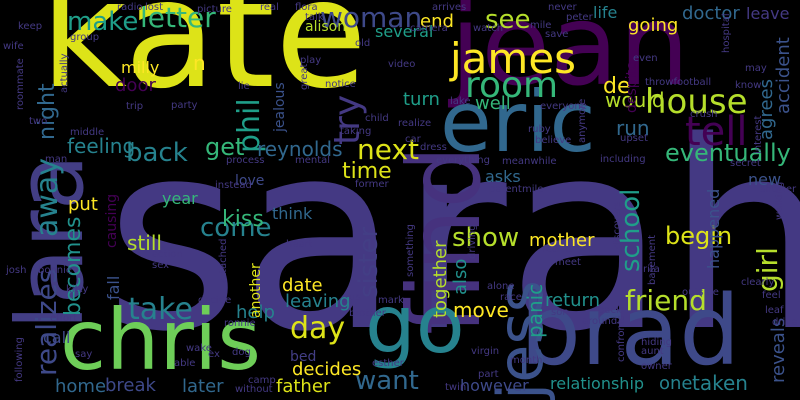 This screenshot has width=800, height=400. Describe the element at coordinates (700, 292) in the screenshot. I see `cloud-word: outside` at that location.